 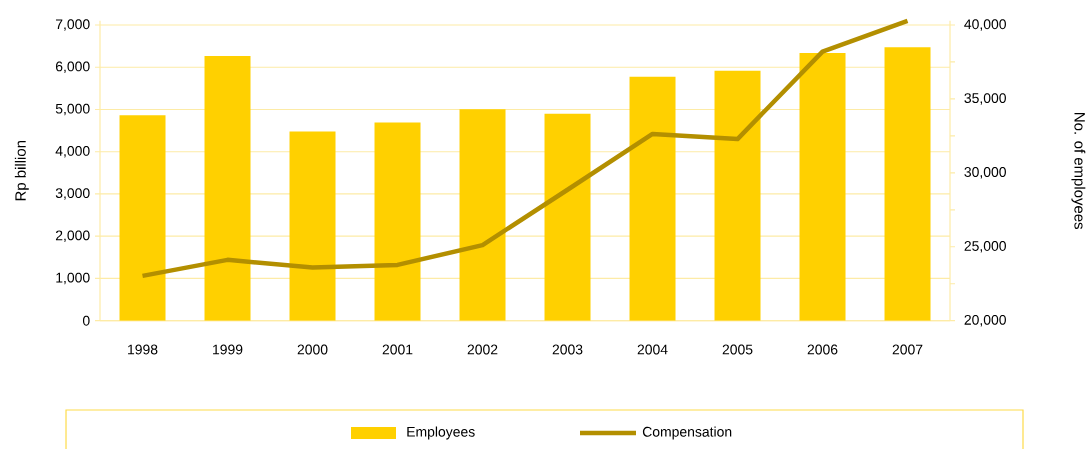 I want to click on x-tick-label: 2006, so click(x=822, y=349).